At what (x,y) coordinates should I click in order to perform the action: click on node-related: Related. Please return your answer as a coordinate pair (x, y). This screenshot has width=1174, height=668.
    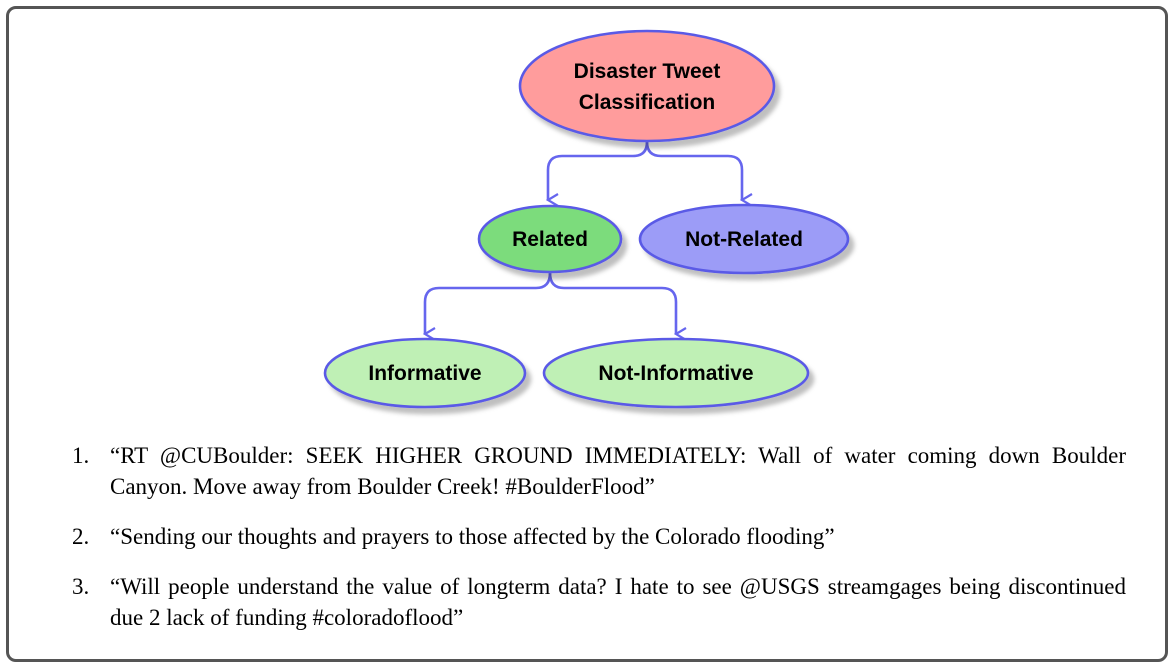
    Looking at the image, I should click on (550, 239).